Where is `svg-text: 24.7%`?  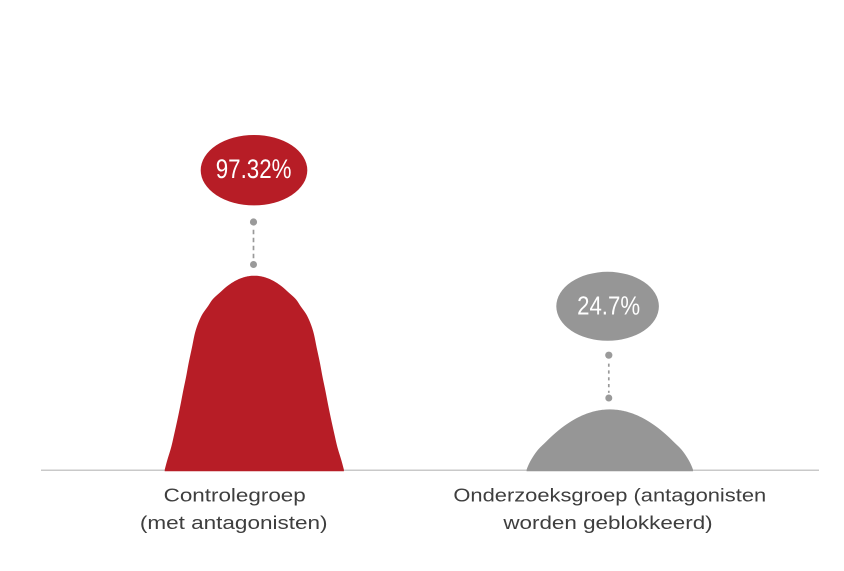
svg-text: 24.7% is located at coordinates (608, 306).